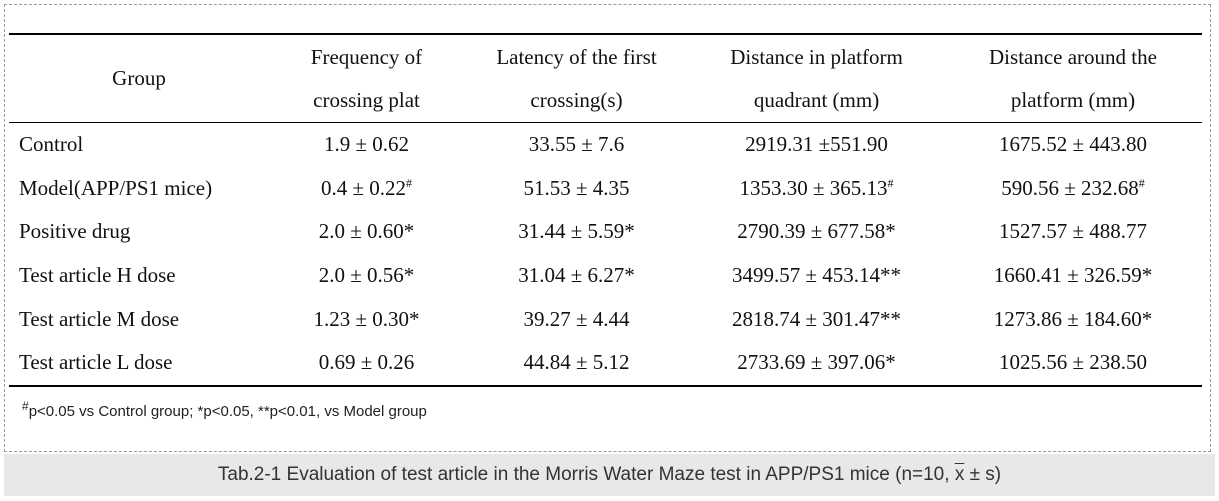  Describe the element at coordinates (51, 144) in the screenshot. I see `cell-group: Control` at that location.